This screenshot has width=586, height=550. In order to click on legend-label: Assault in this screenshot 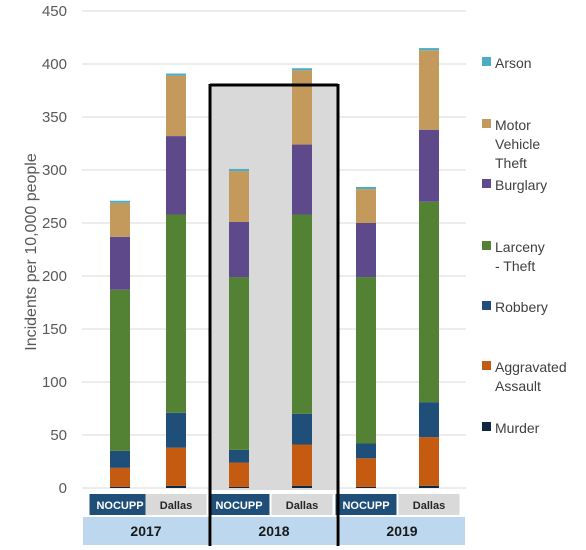, I will do `click(518, 386)`.